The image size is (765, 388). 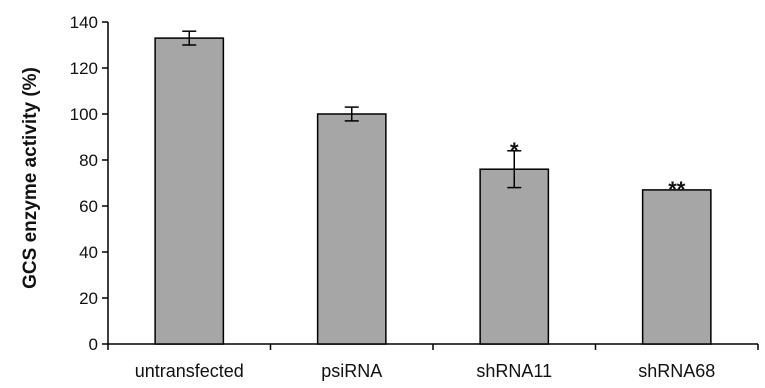 What do you see at coordinates (676, 267) in the screenshot?
I see `bar-shRNA68` at bounding box center [676, 267].